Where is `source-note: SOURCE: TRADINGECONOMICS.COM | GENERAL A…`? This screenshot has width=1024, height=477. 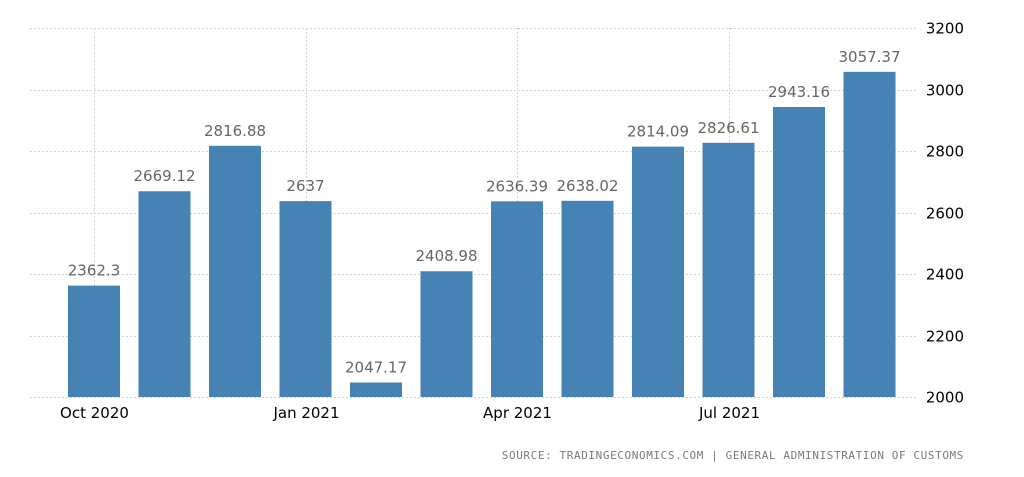 source-note: SOURCE: TRADINGECONOMICS.COM | GENERAL A… is located at coordinates (732, 455).